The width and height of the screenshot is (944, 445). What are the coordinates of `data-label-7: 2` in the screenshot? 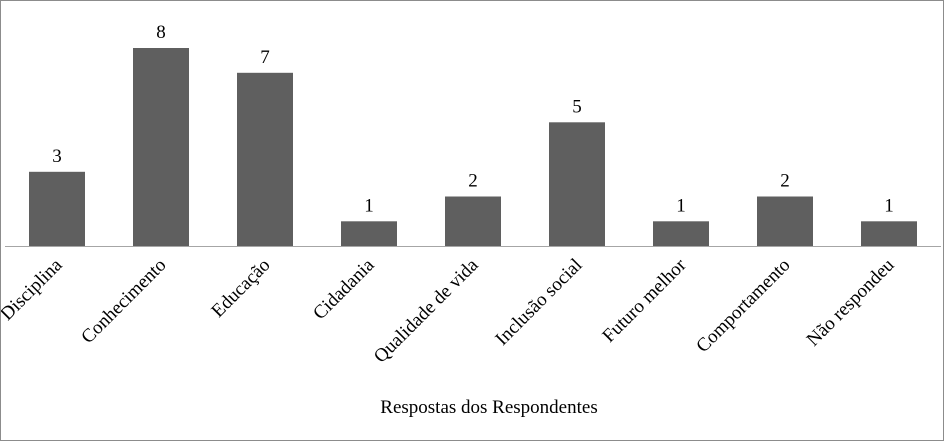 It's located at (785, 181).